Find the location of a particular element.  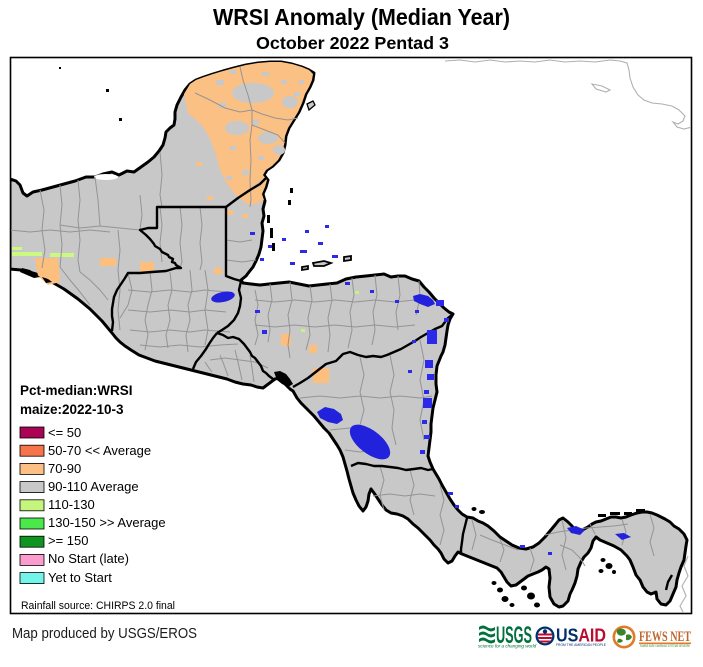

svg-text: FROM THE AMERICAN PEOPLE is located at coordinates (581, 645).